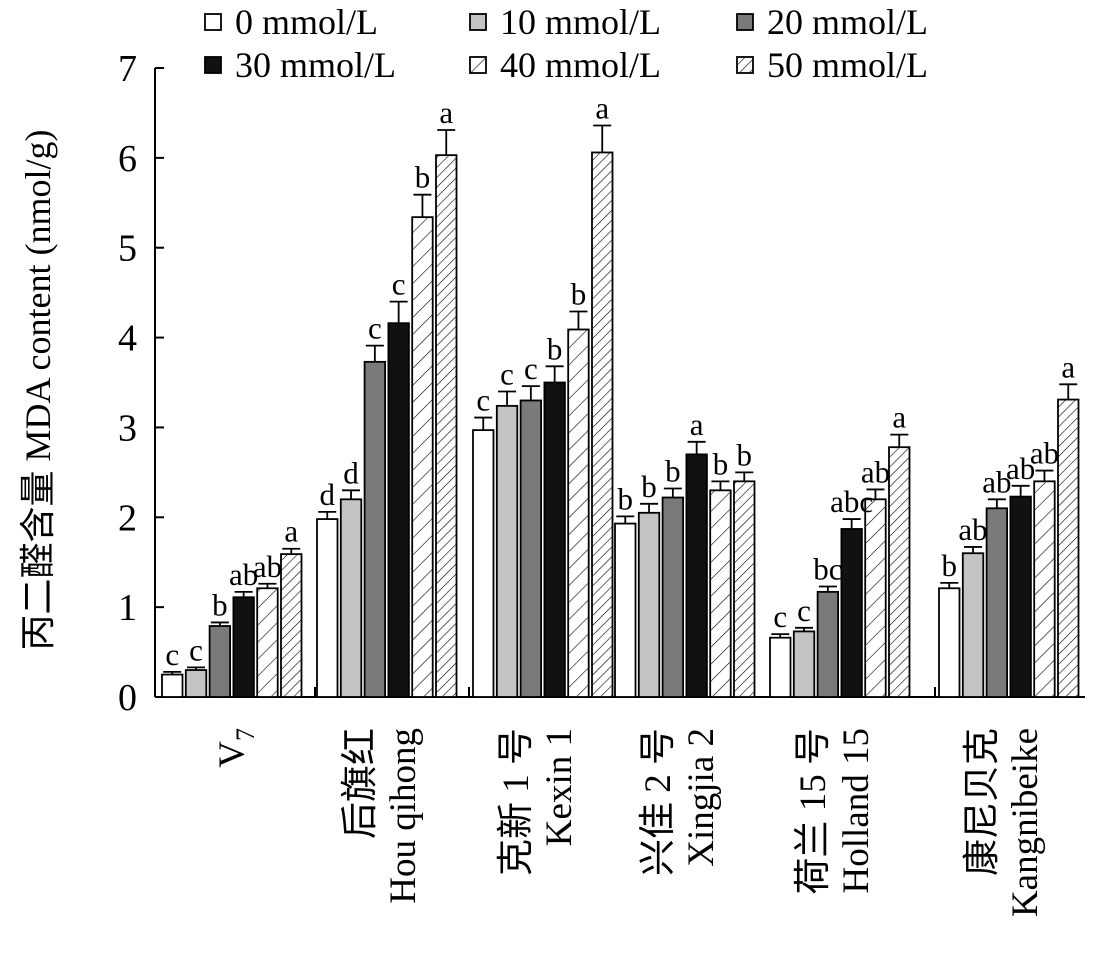 The image size is (1102, 960). What do you see at coordinates (38, 390) in the screenshot?
I see `y-axis-label: 丙二醛含量 MDA content (nmol/g)` at bounding box center [38, 390].